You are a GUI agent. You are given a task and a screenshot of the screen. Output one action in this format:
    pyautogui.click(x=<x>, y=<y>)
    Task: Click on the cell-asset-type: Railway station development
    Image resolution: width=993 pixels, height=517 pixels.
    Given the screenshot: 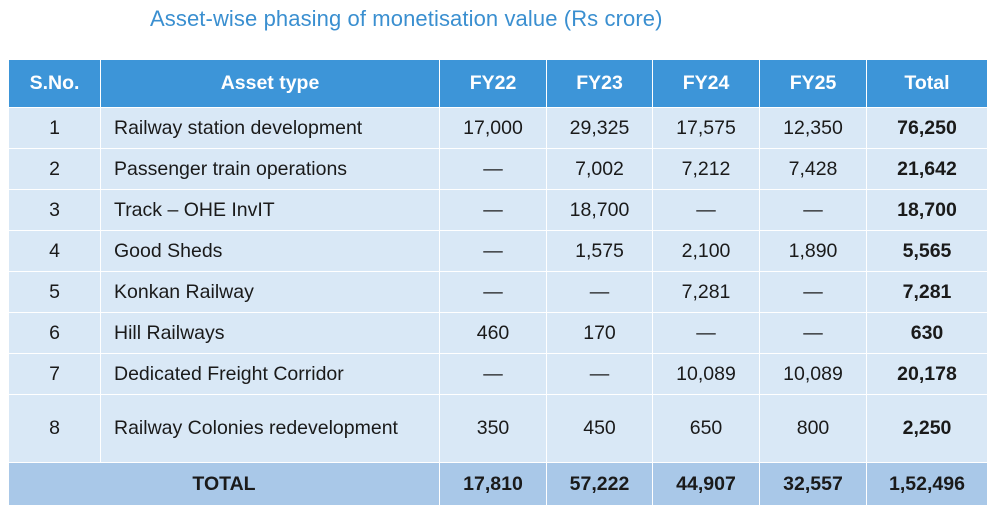 What is the action you would take?
    pyautogui.click(x=270, y=128)
    